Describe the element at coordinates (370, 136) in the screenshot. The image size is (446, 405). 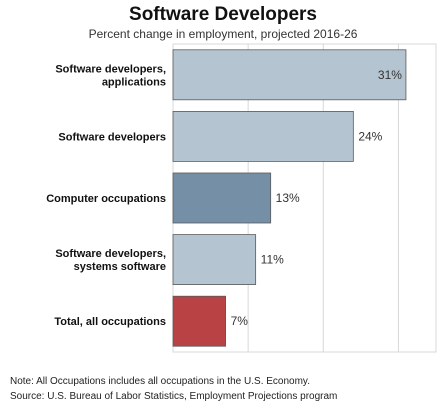
I see `value-label: 24%` at that location.